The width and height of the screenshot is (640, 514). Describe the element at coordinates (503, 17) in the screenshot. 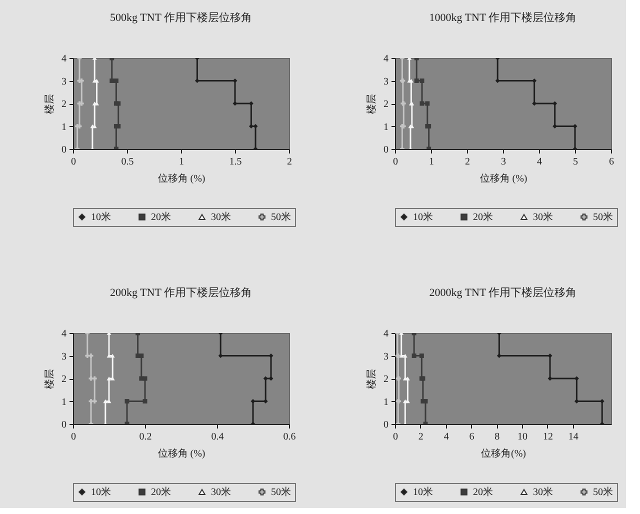

I see `chart-title: 1000kg TNT 作用下楼层位移角` at that location.